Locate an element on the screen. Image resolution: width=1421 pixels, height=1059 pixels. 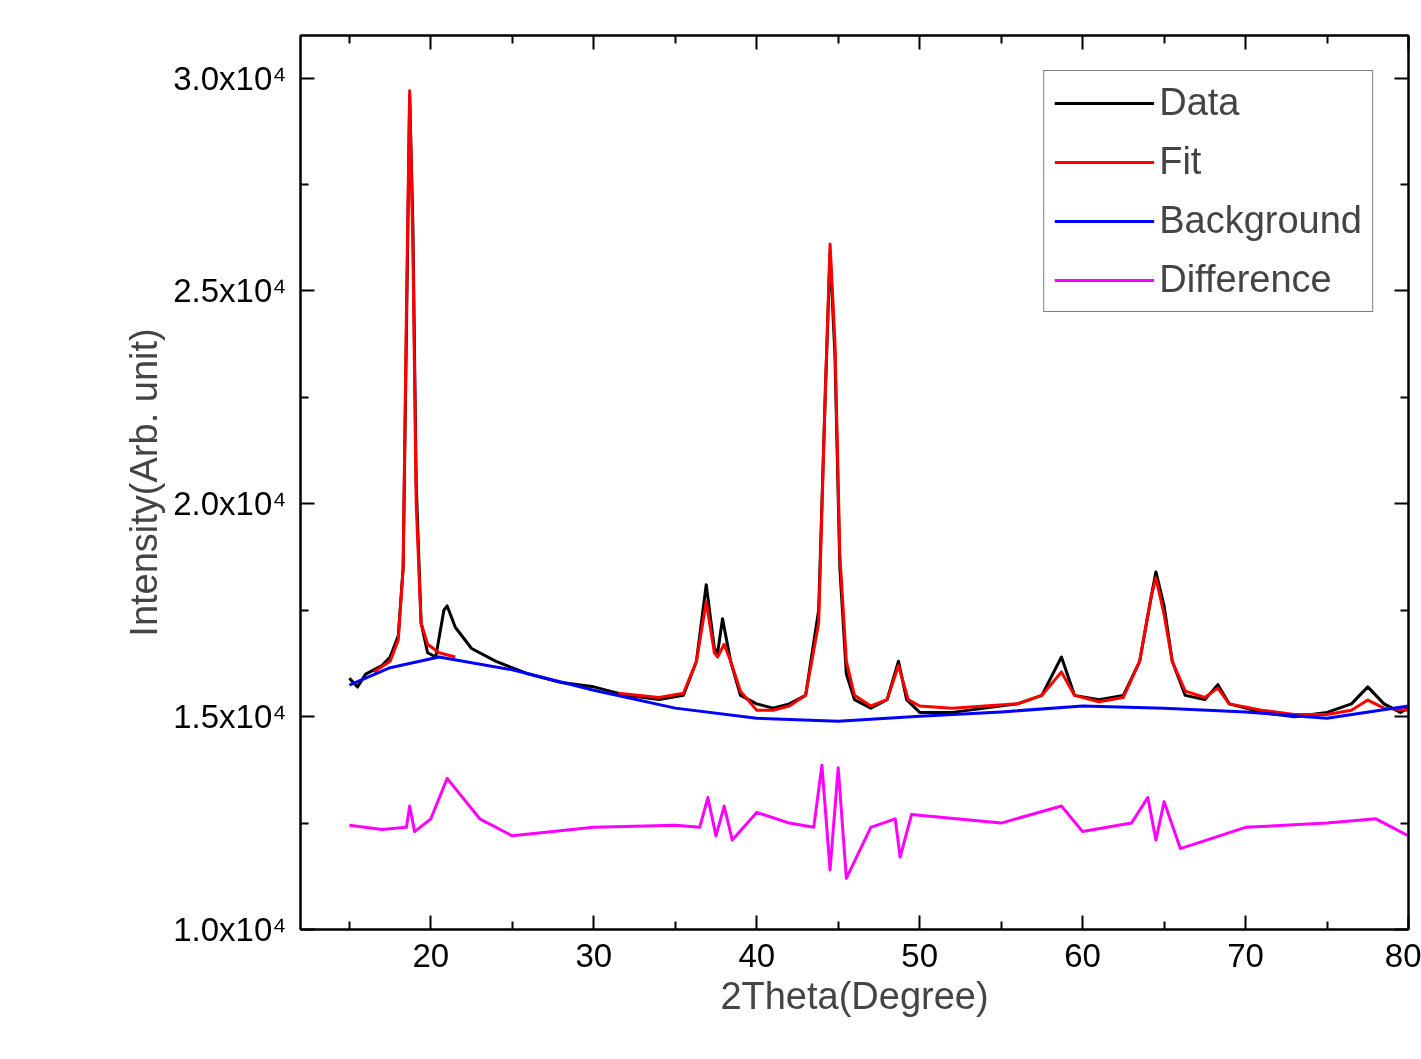
legend-label: Difference is located at coordinates (1245, 279).